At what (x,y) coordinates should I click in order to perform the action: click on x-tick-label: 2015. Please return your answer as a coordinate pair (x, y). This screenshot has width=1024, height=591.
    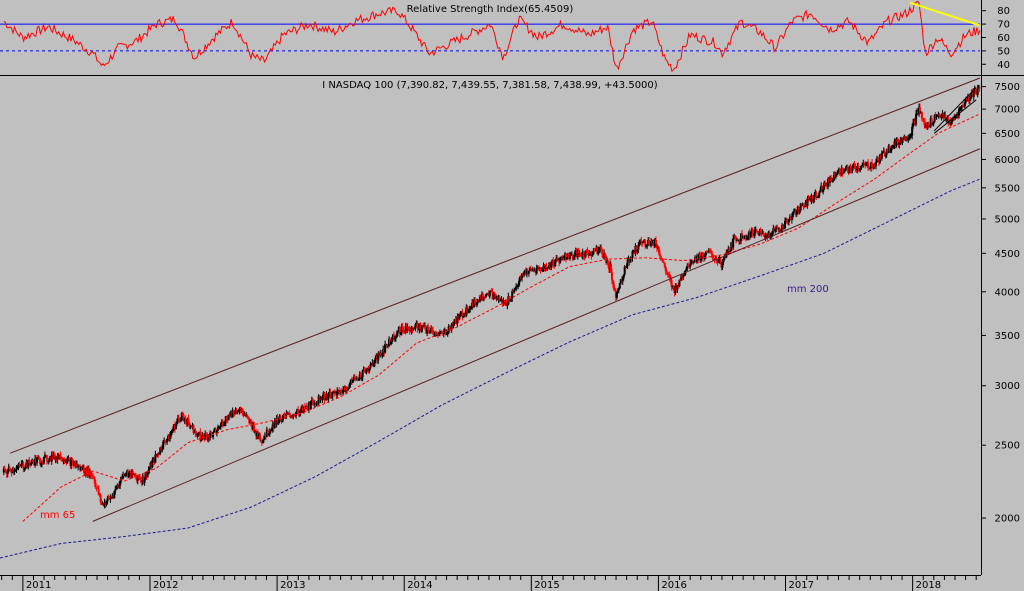
    Looking at the image, I should click on (546, 585).